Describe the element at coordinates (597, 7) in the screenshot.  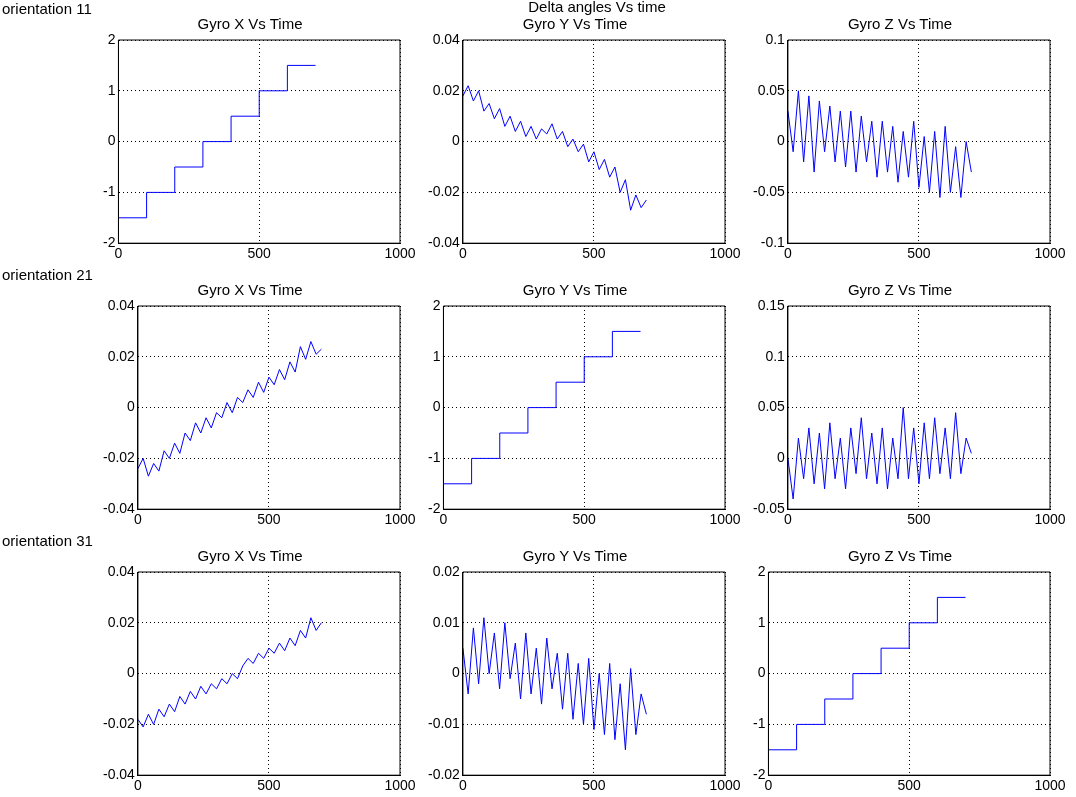
I see `text: Delta angles Vs time` at that location.